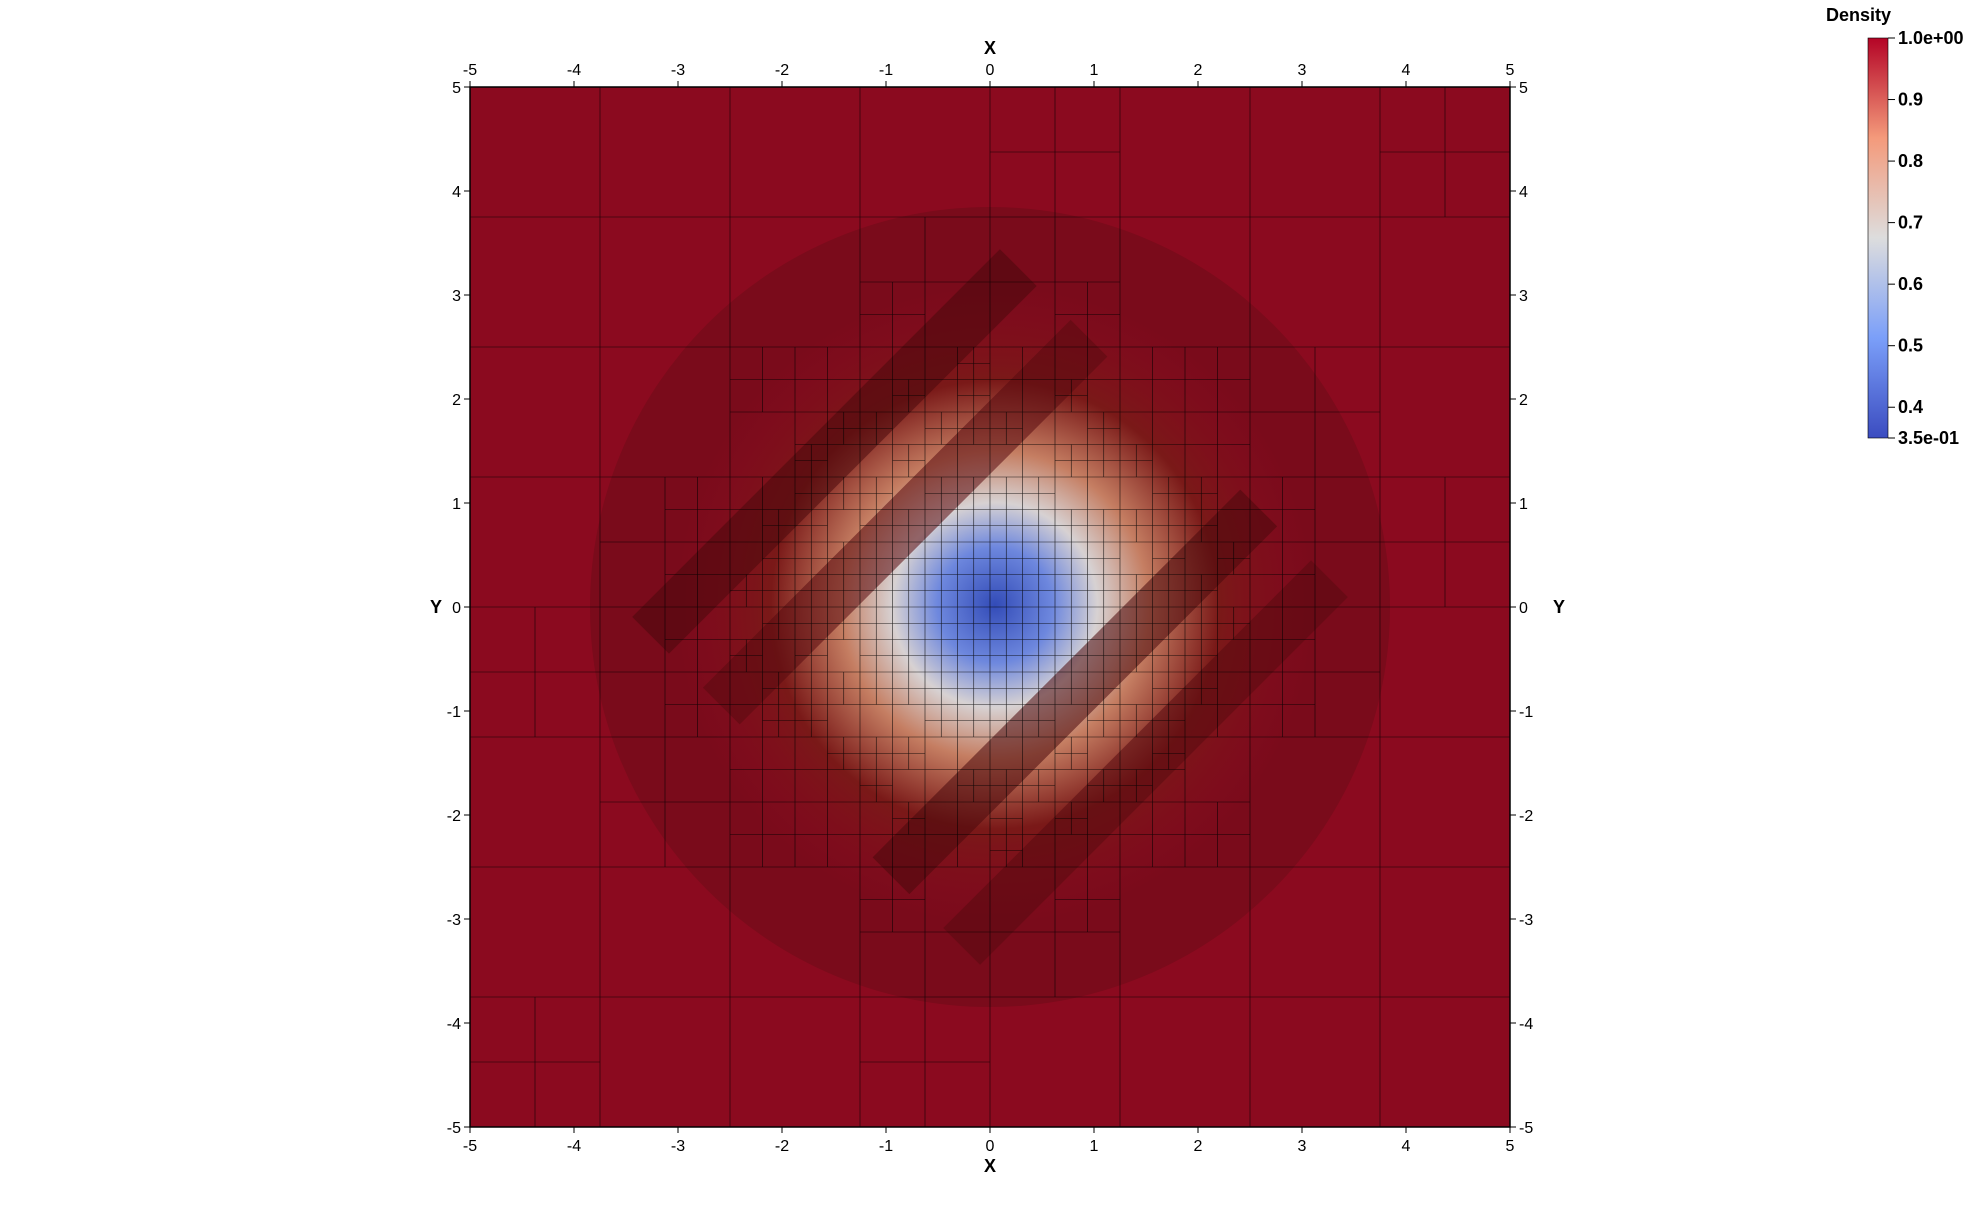  Describe the element at coordinates (1526, 816) in the screenshot. I see `y-tick-label-right: -2` at that location.